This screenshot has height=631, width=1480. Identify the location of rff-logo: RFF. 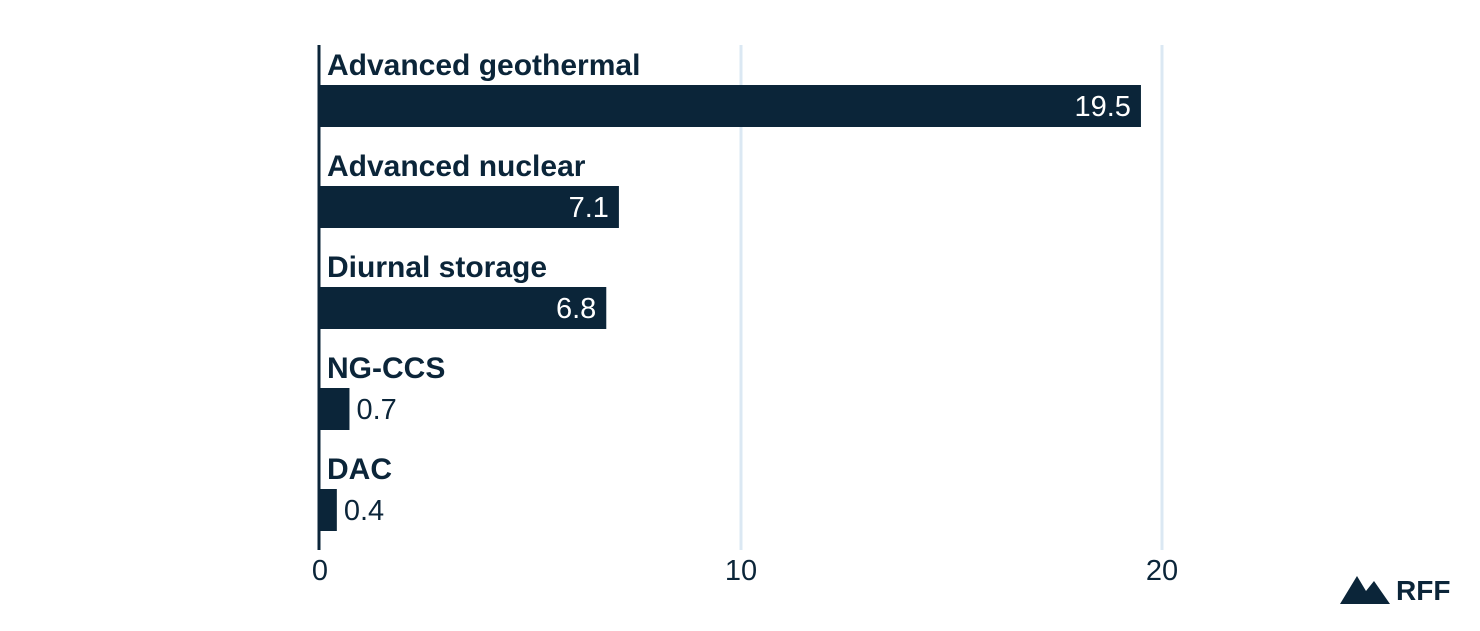
(1395, 590).